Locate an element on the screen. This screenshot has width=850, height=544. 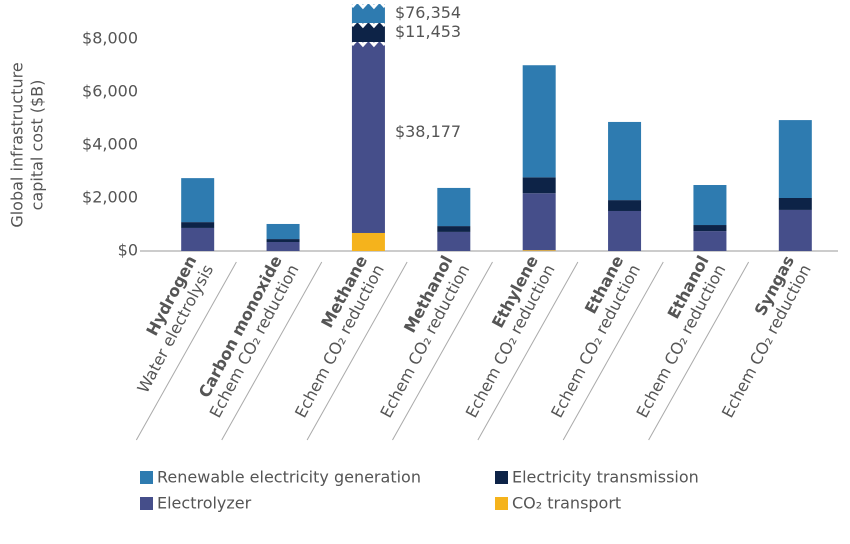
y-tick-label: $6,000 is located at coordinates (110, 91).